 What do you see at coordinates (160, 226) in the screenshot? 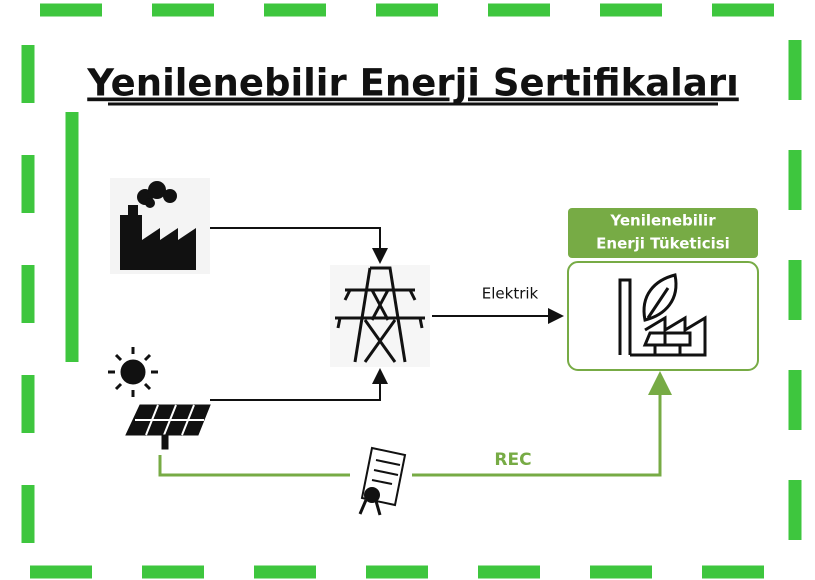
I see `factory-icon` at bounding box center [160, 226].